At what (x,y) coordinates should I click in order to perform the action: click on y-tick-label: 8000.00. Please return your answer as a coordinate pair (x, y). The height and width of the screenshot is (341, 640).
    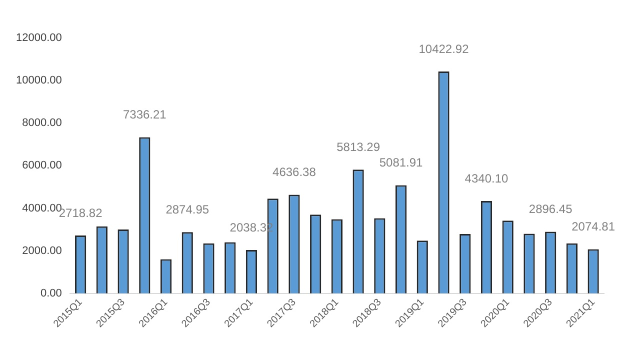
    Looking at the image, I should click on (42, 123).